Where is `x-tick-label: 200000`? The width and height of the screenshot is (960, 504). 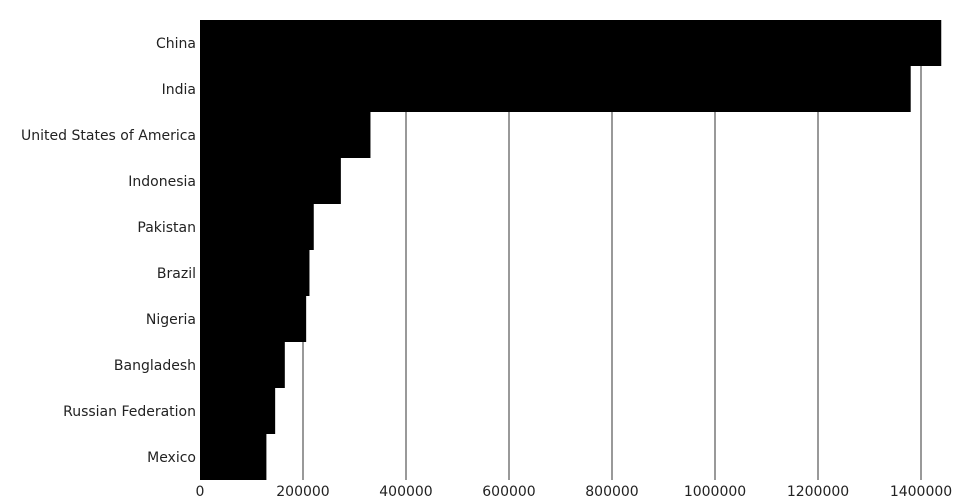 x-tick-label: 200000 is located at coordinates (302, 492).